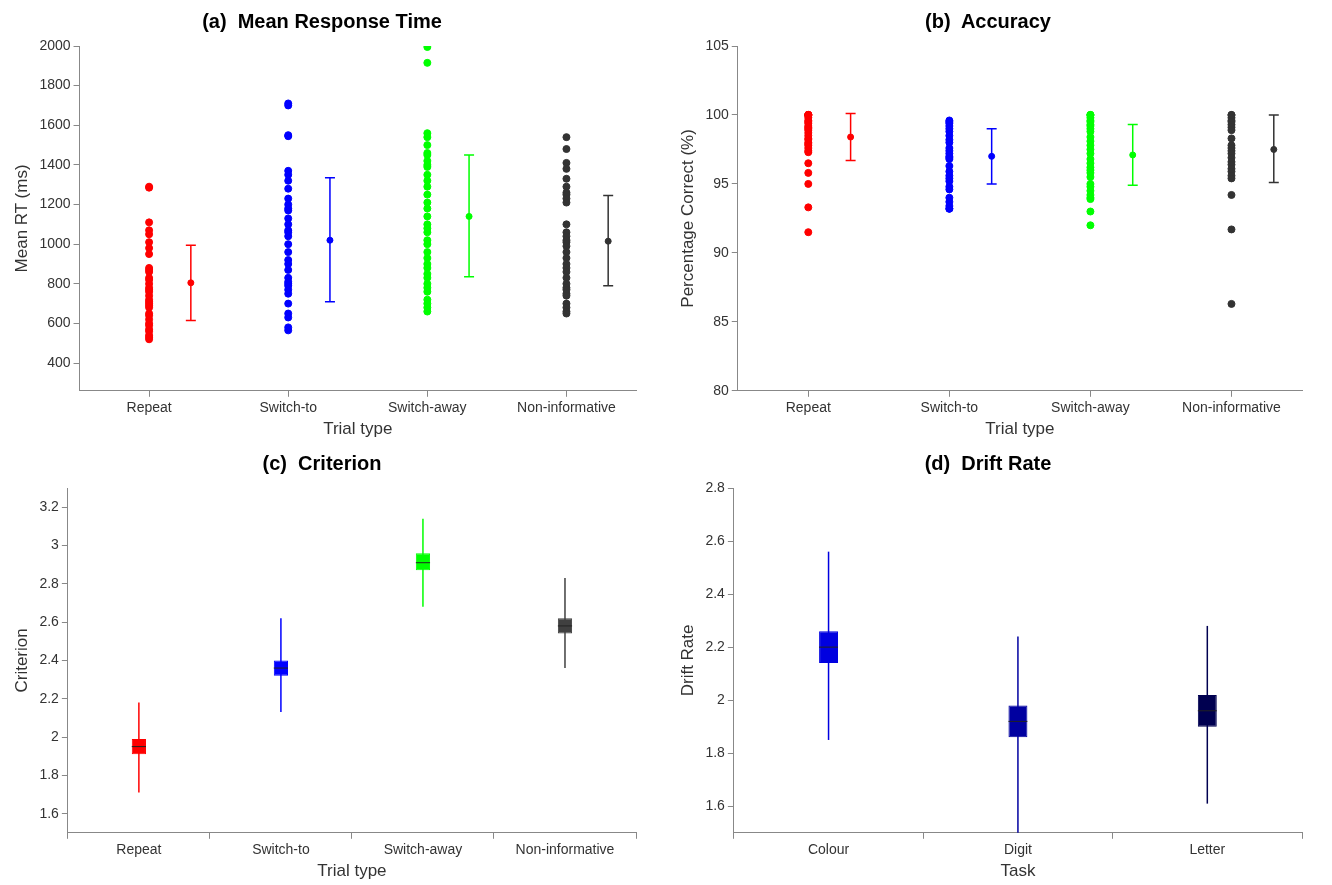 The image size is (1332, 885). I want to click on y-axis-title: Mean RT (ms), so click(21, 218).